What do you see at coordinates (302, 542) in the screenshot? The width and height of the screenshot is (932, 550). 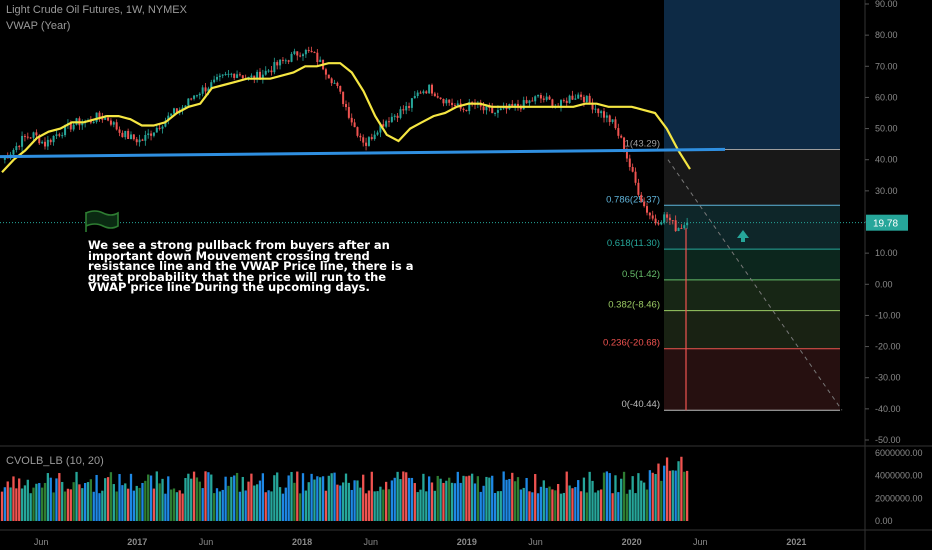 I see `x-tick-label: 2018` at bounding box center [302, 542].